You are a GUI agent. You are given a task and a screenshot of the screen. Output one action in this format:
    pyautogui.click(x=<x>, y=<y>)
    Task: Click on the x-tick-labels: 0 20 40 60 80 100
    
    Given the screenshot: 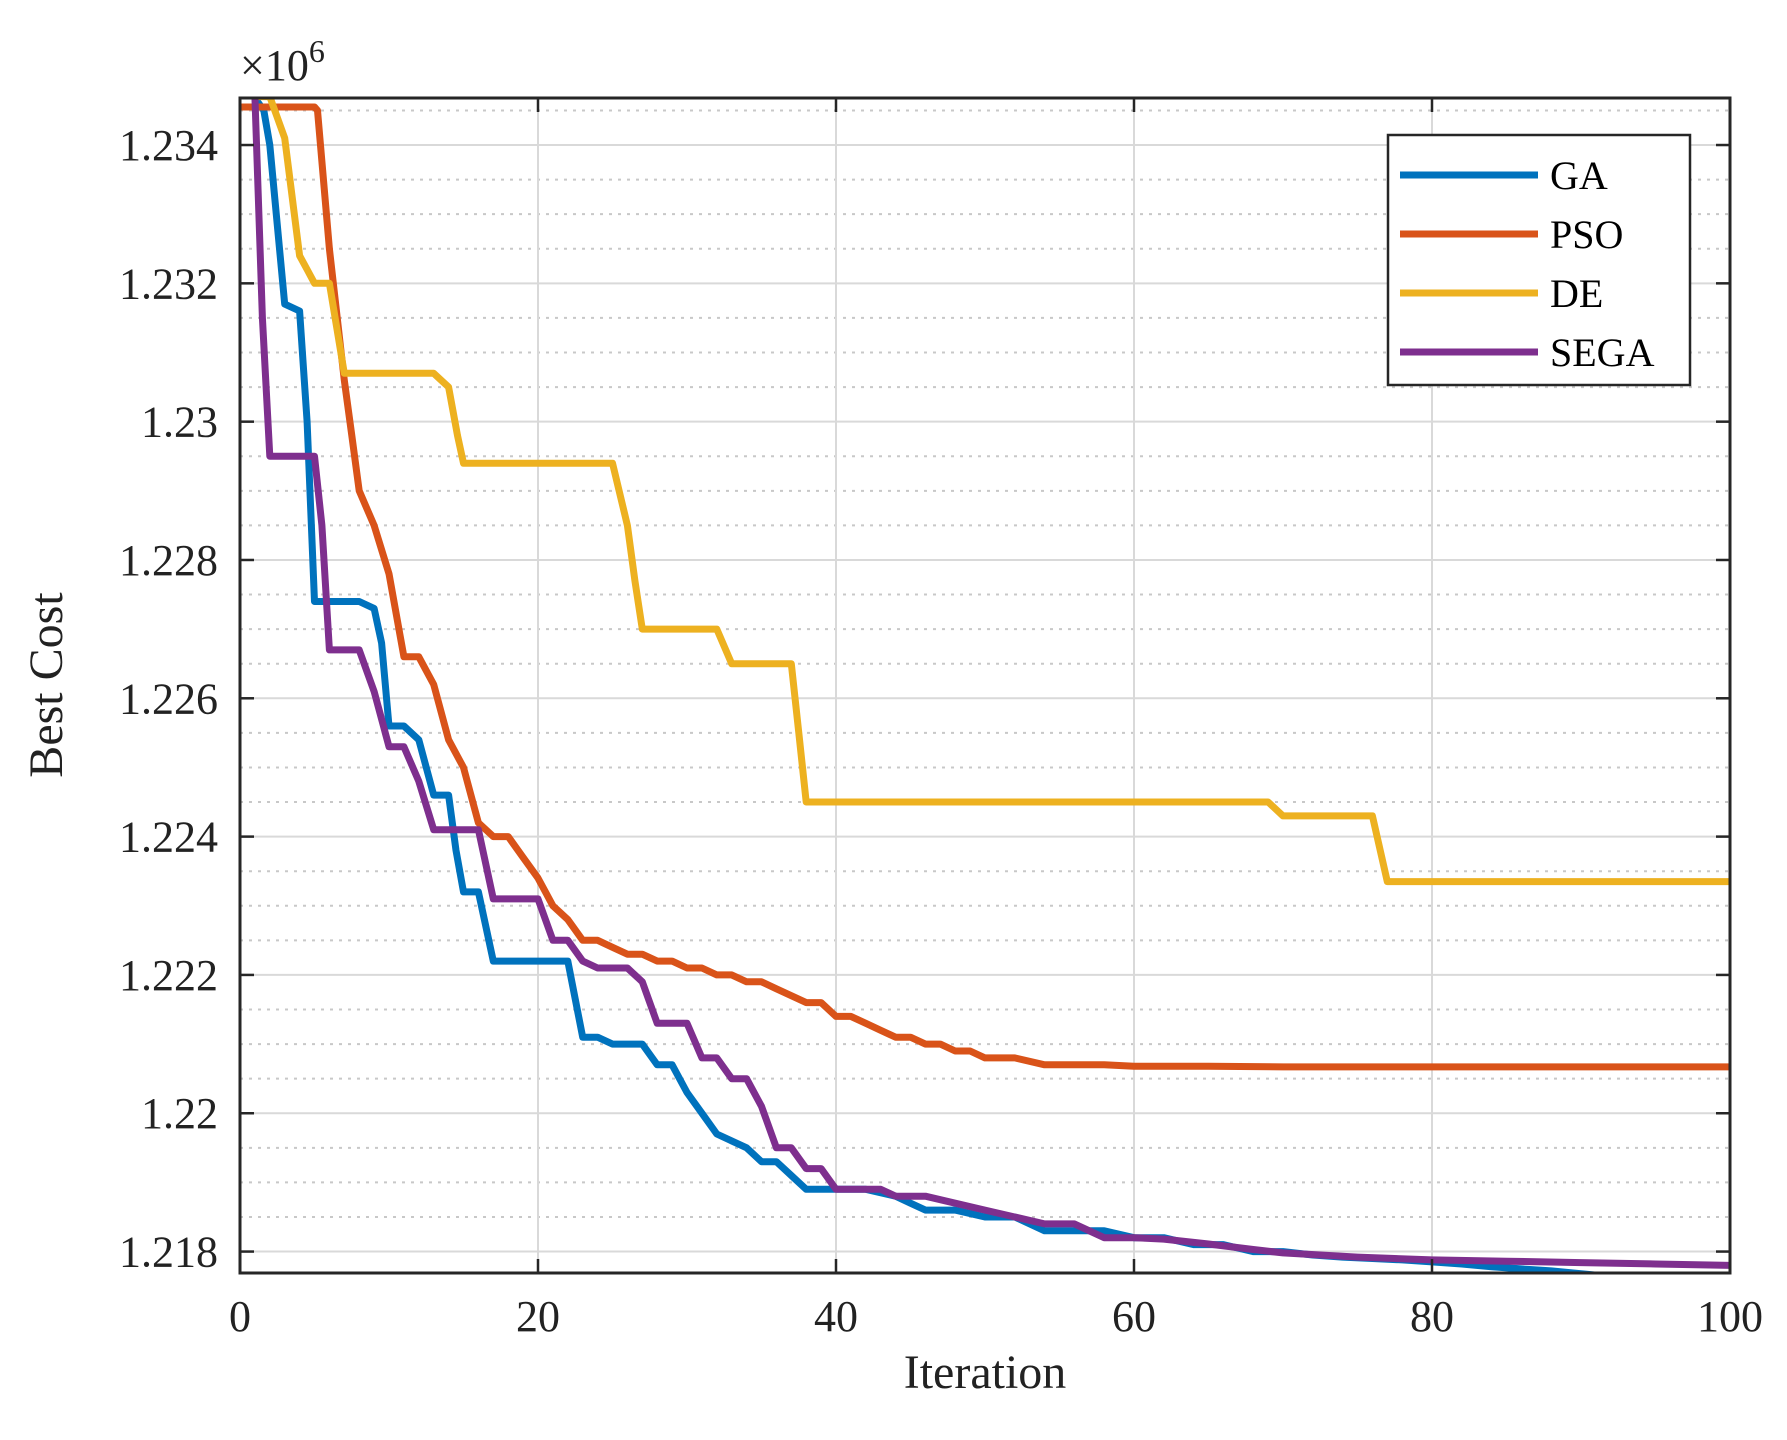 What is the action you would take?
    pyautogui.click(x=996, y=1316)
    